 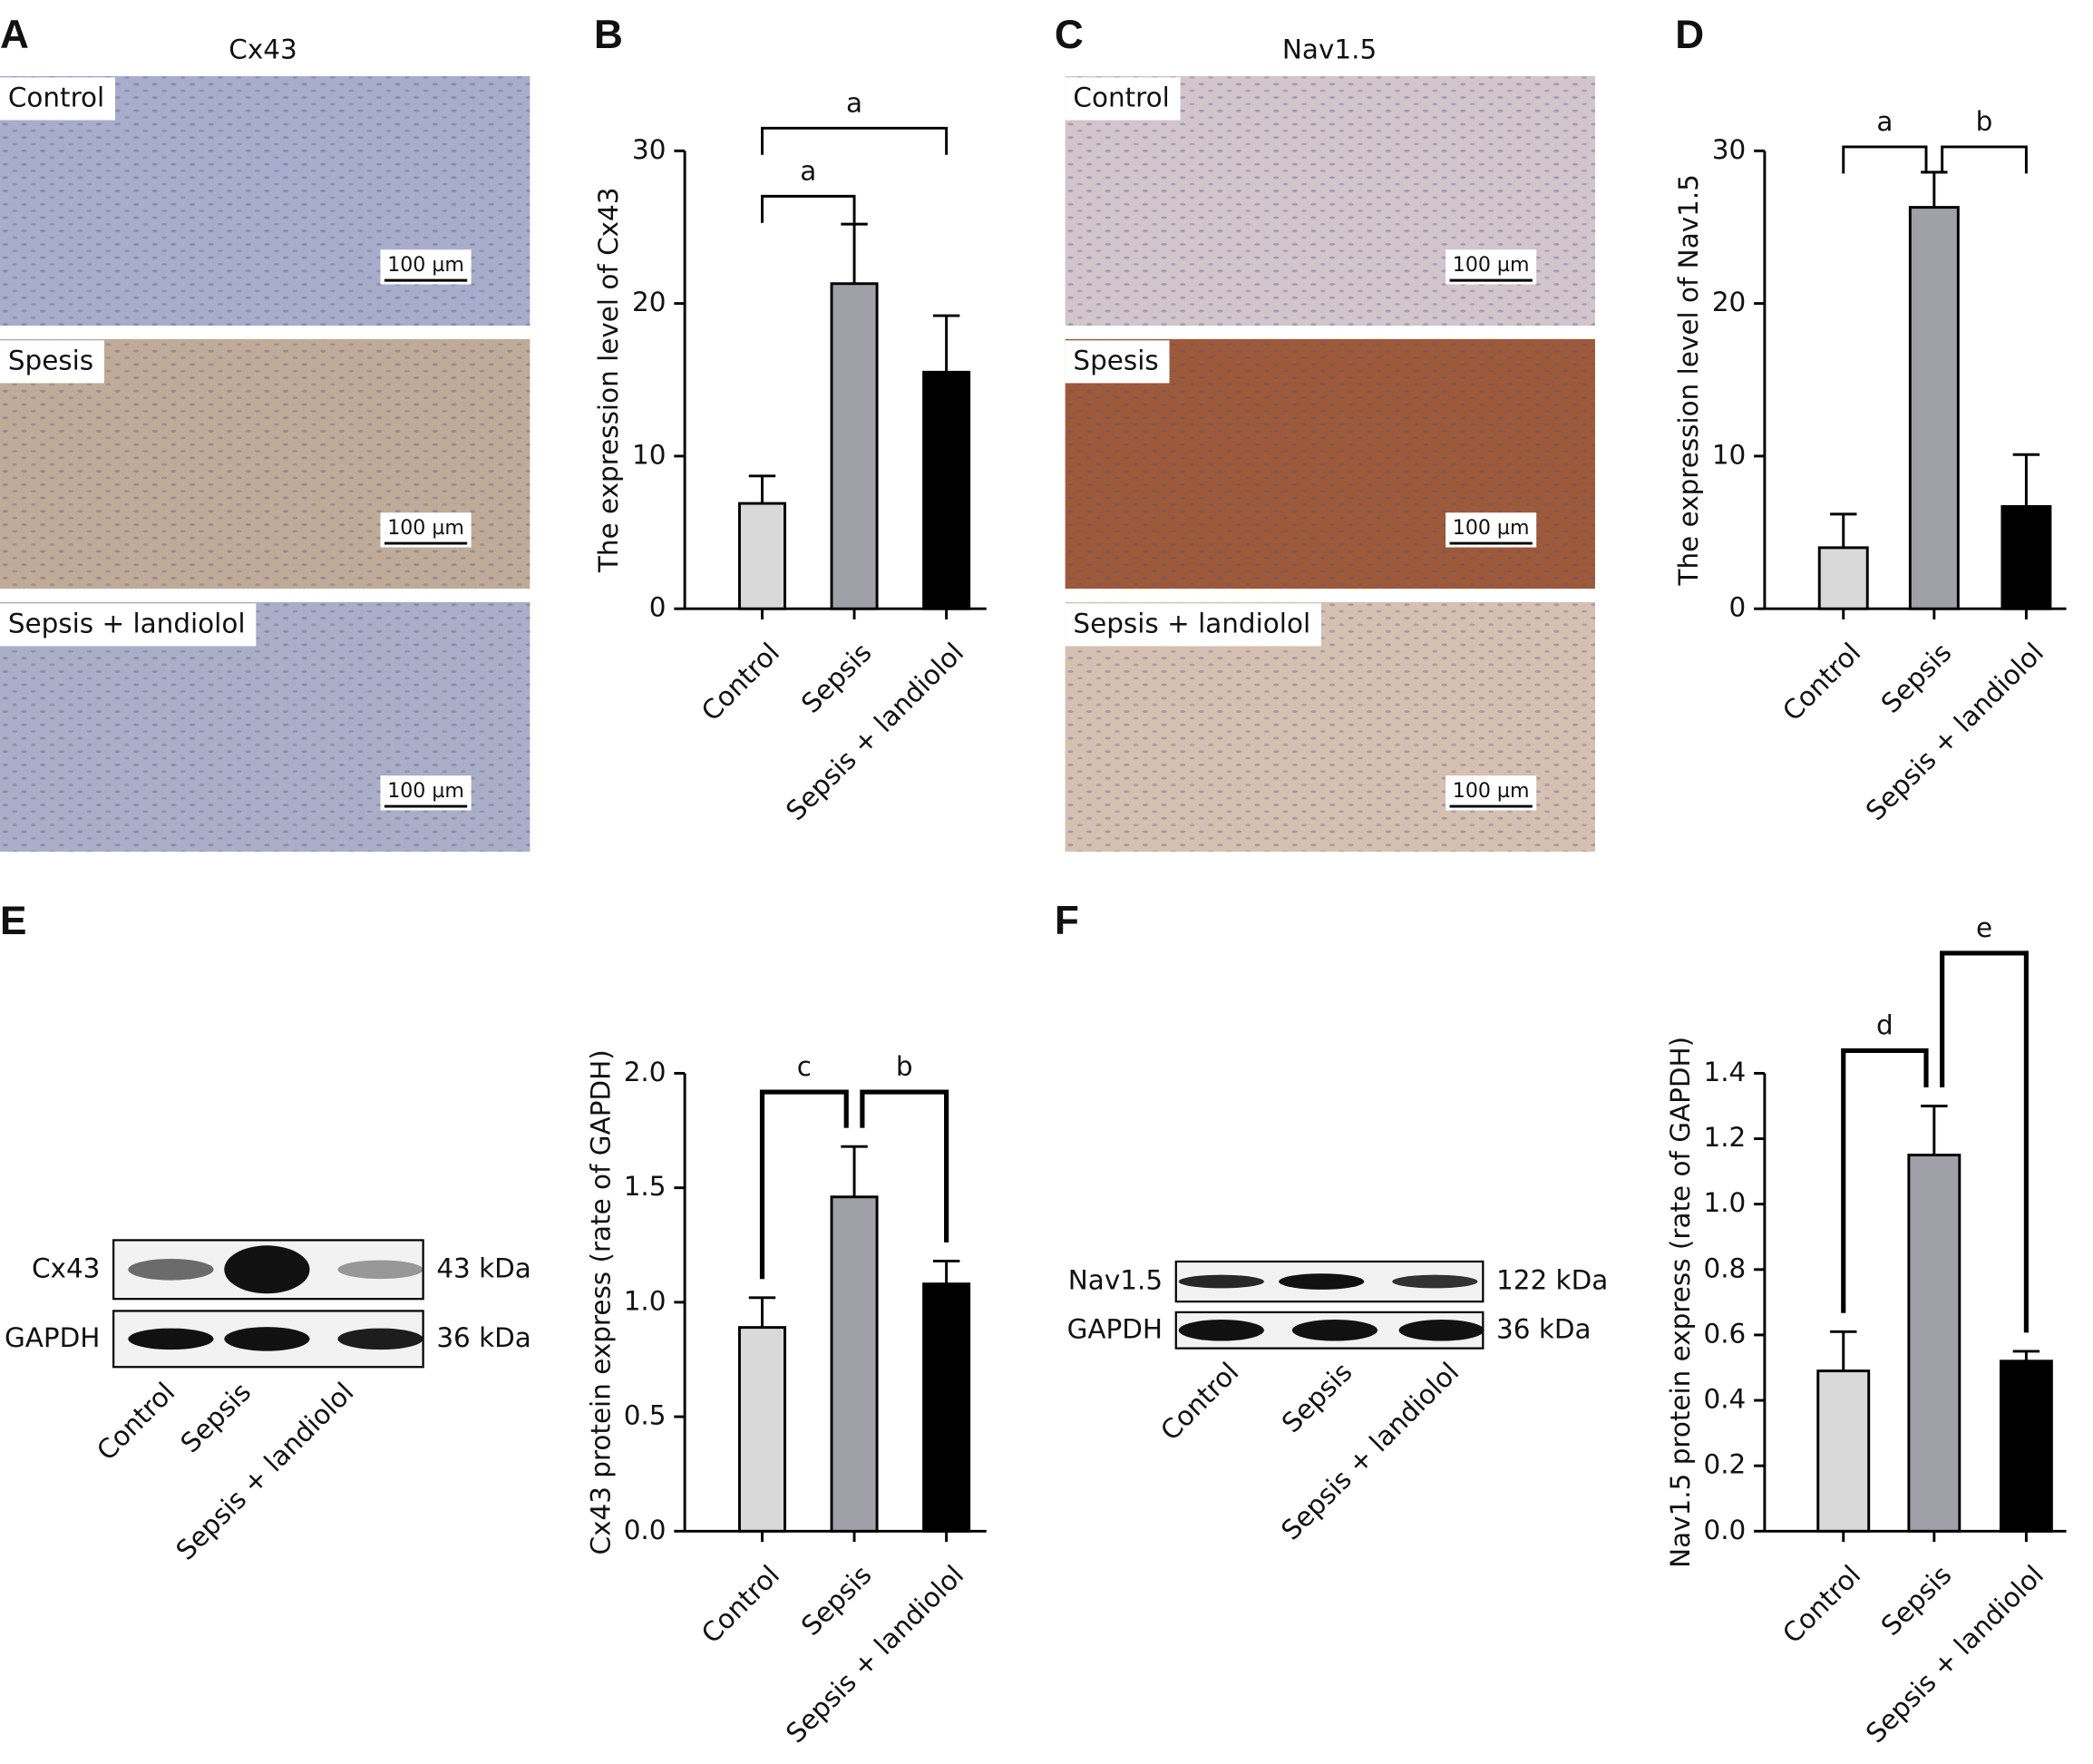 I want to click on y-tick-label: 0.5, so click(x=645, y=1415).